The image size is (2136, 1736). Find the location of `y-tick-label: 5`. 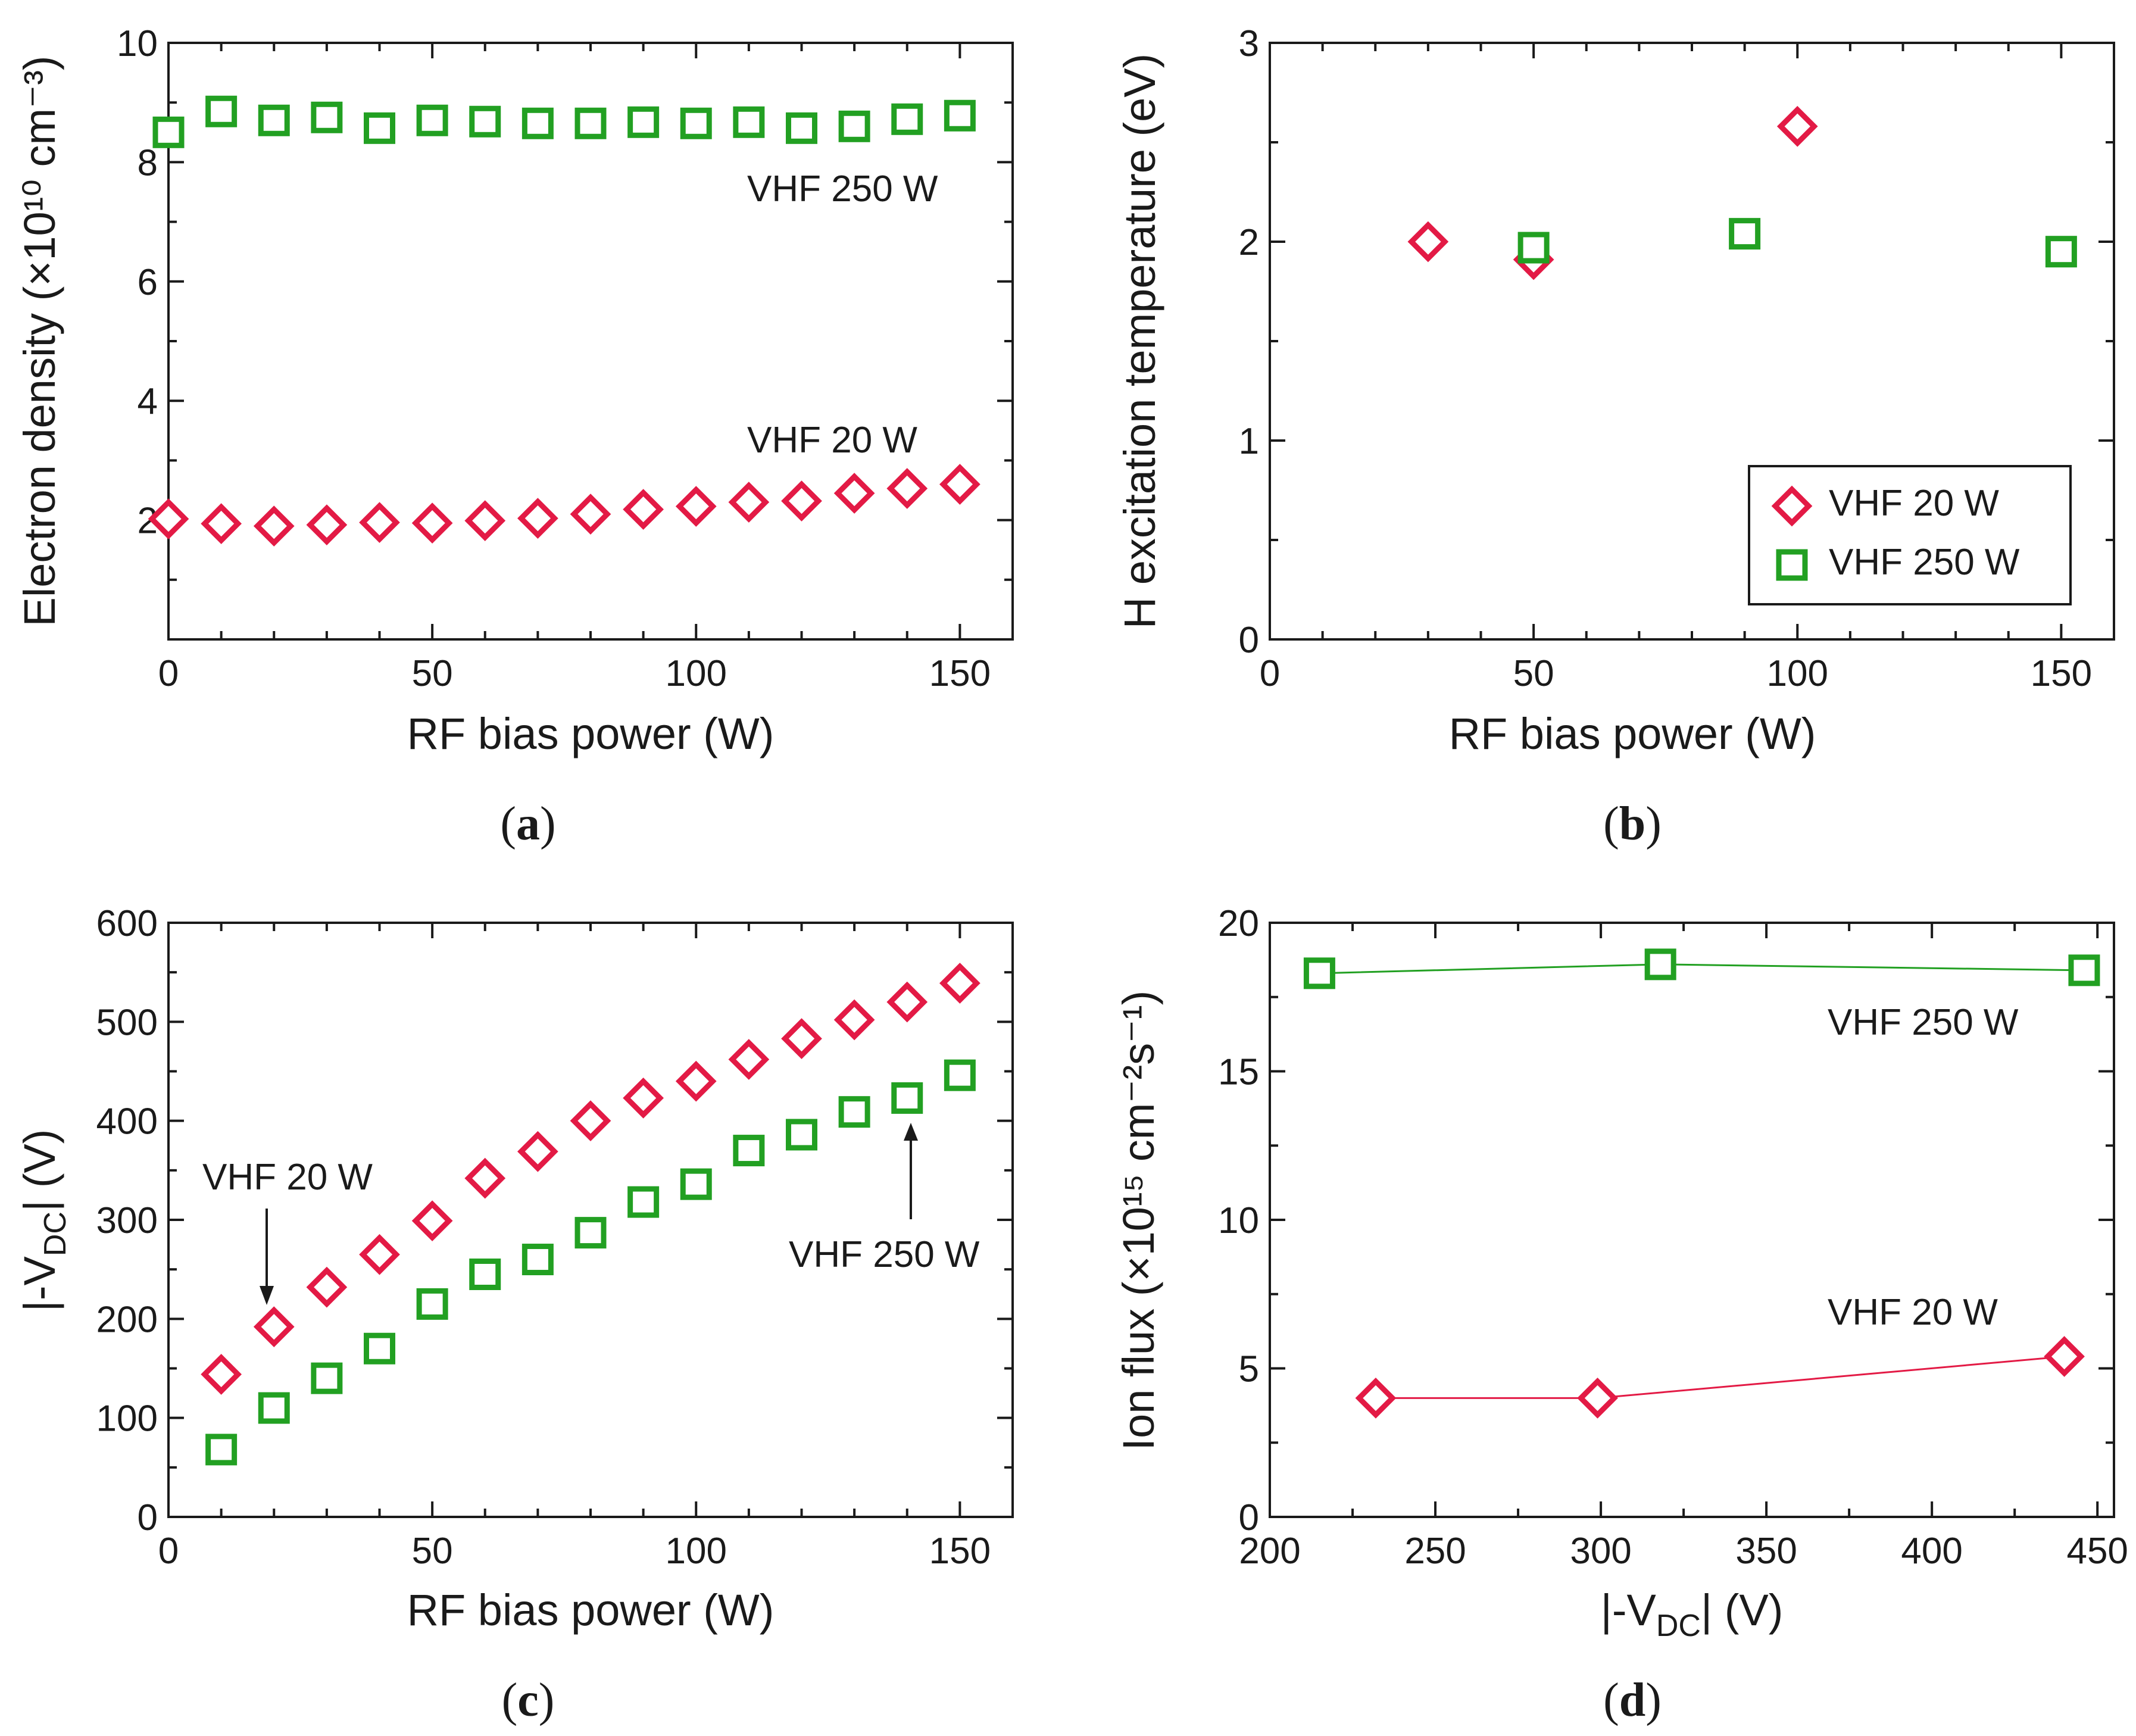

y-tick-label: 5 is located at coordinates (1249, 1369).